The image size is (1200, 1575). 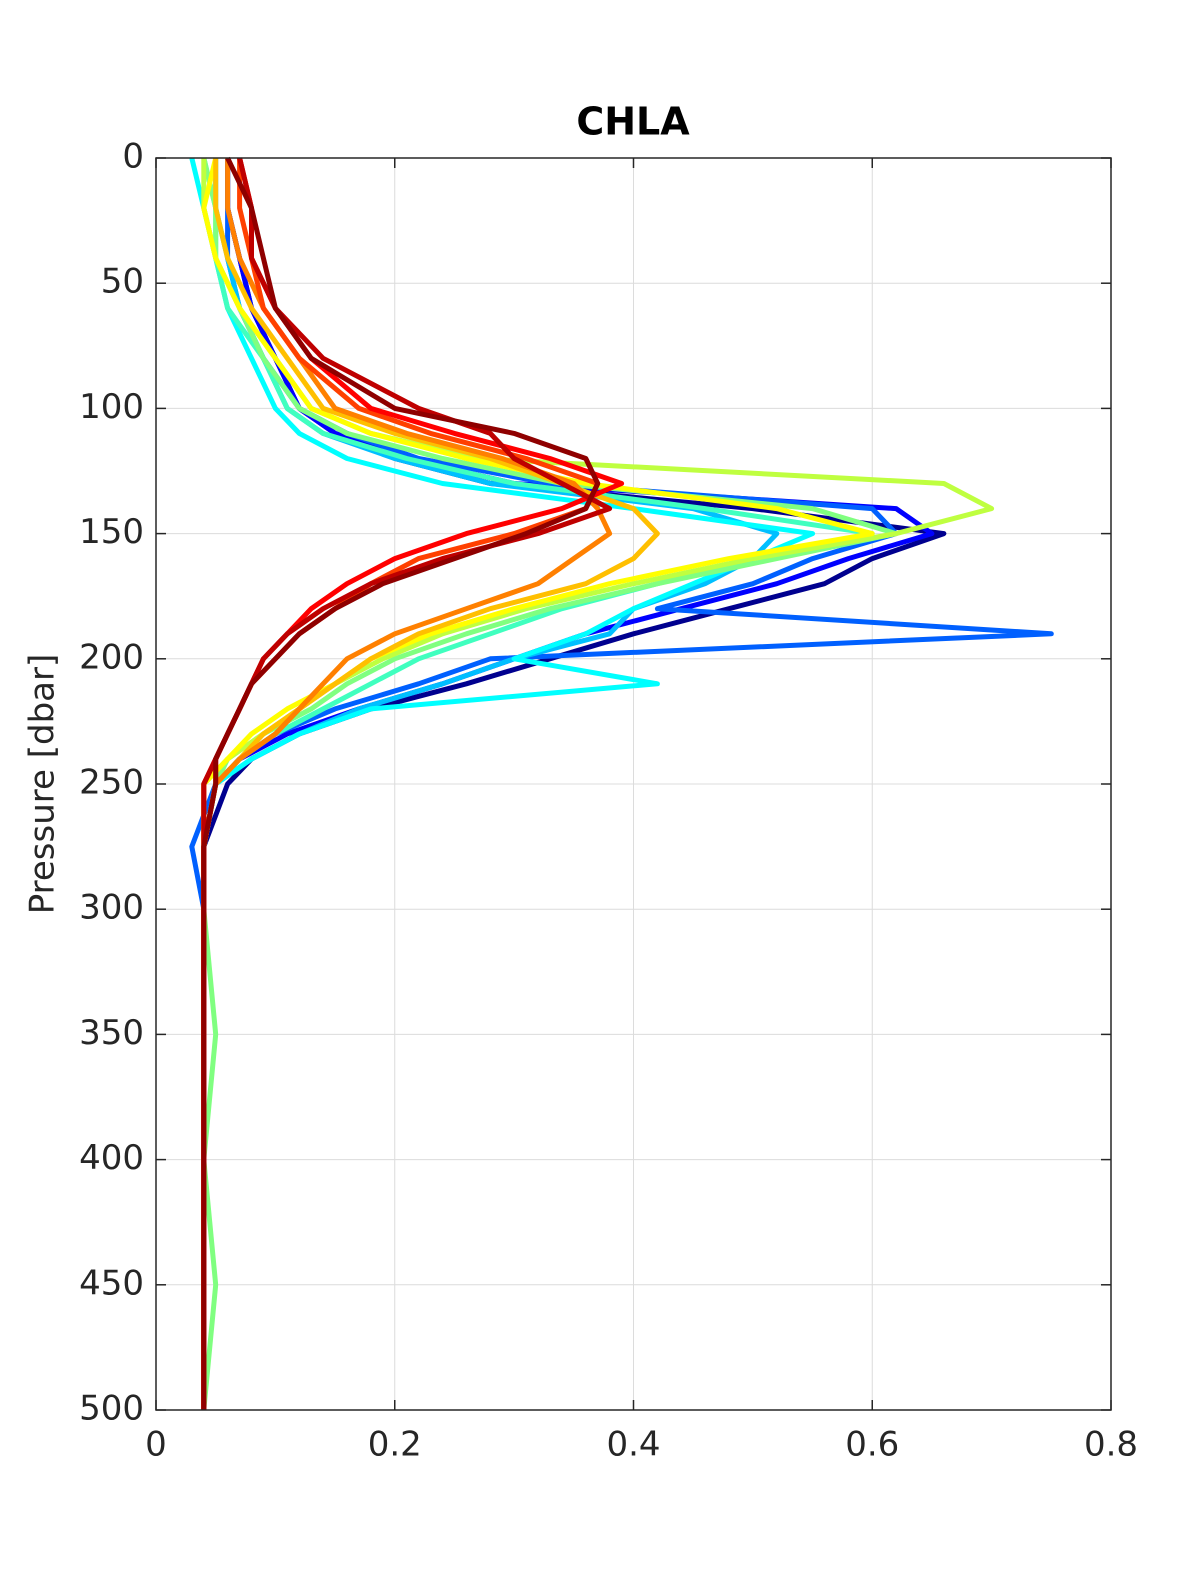 What do you see at coordinates (111, 407) in the screenshot?
I see `y-tick-label: 100` at bounding box center [111, 407].